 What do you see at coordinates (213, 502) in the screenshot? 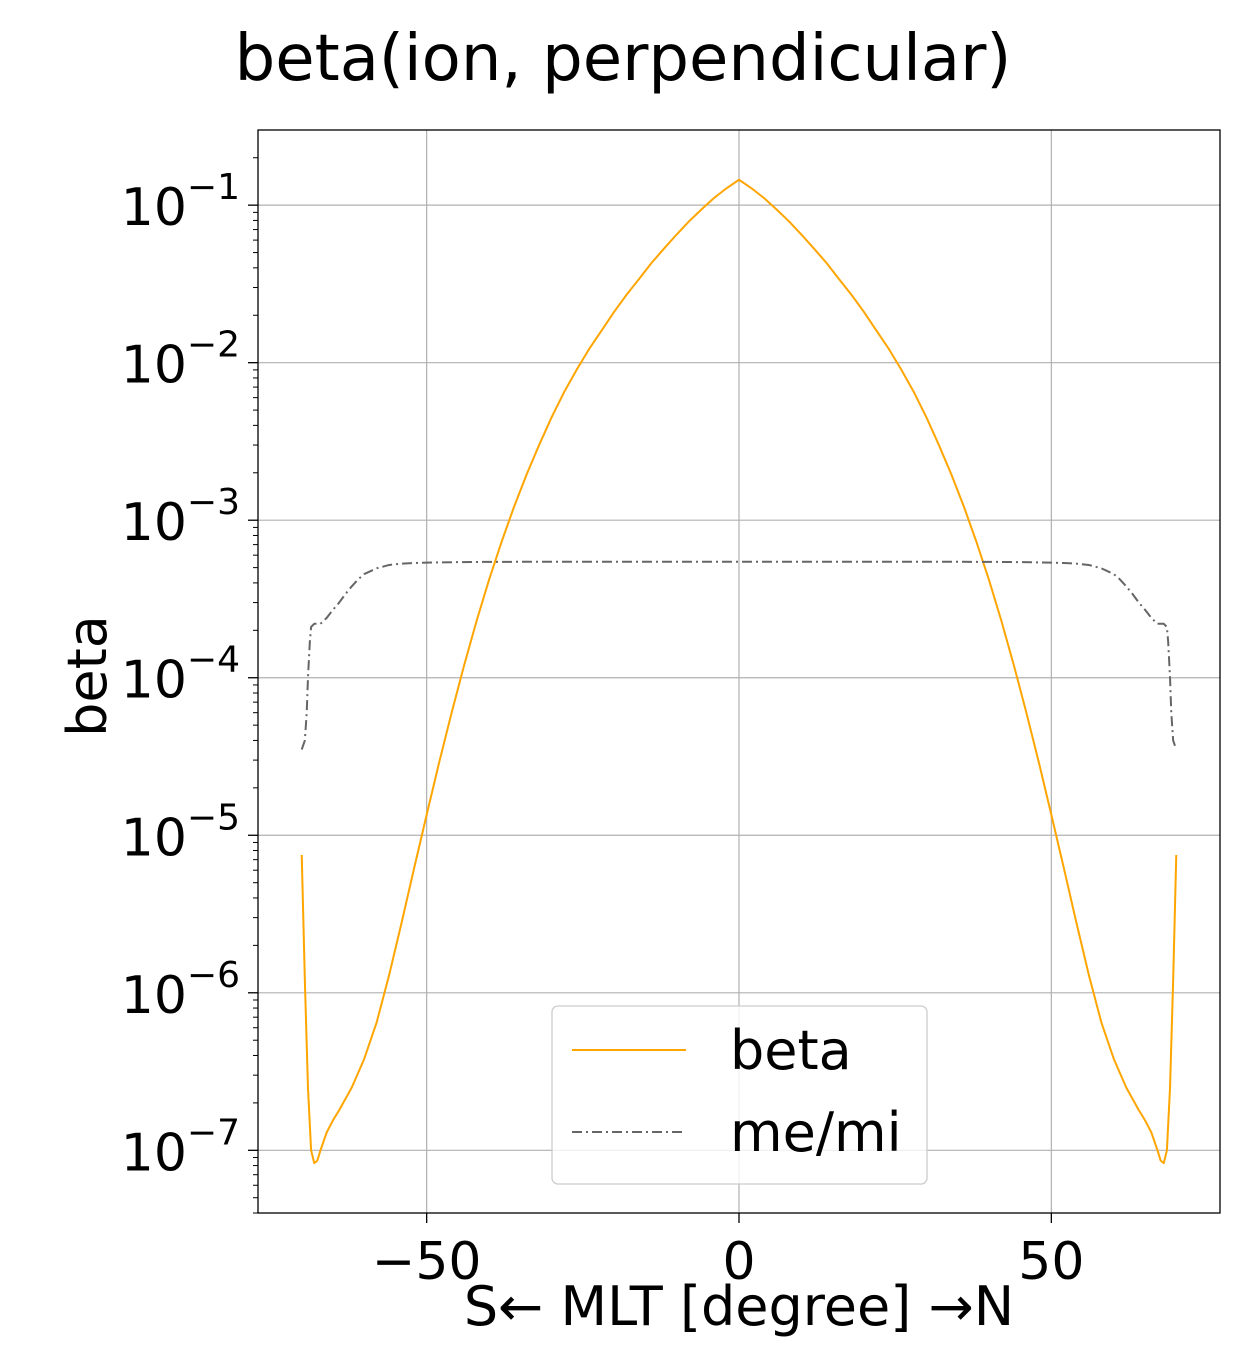
I see `y-tick-exponent: −3` at bounding box center [213, 502].